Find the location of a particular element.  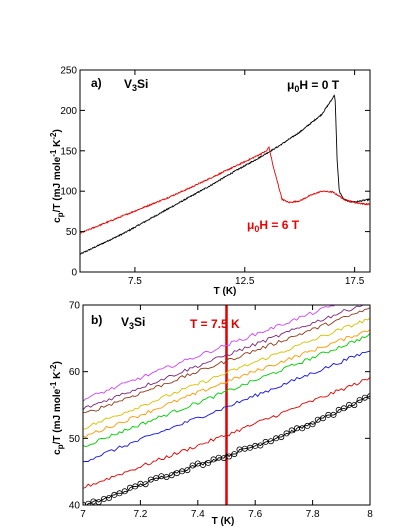

y-tick-label: 150 is located at coordinates (68, 151).